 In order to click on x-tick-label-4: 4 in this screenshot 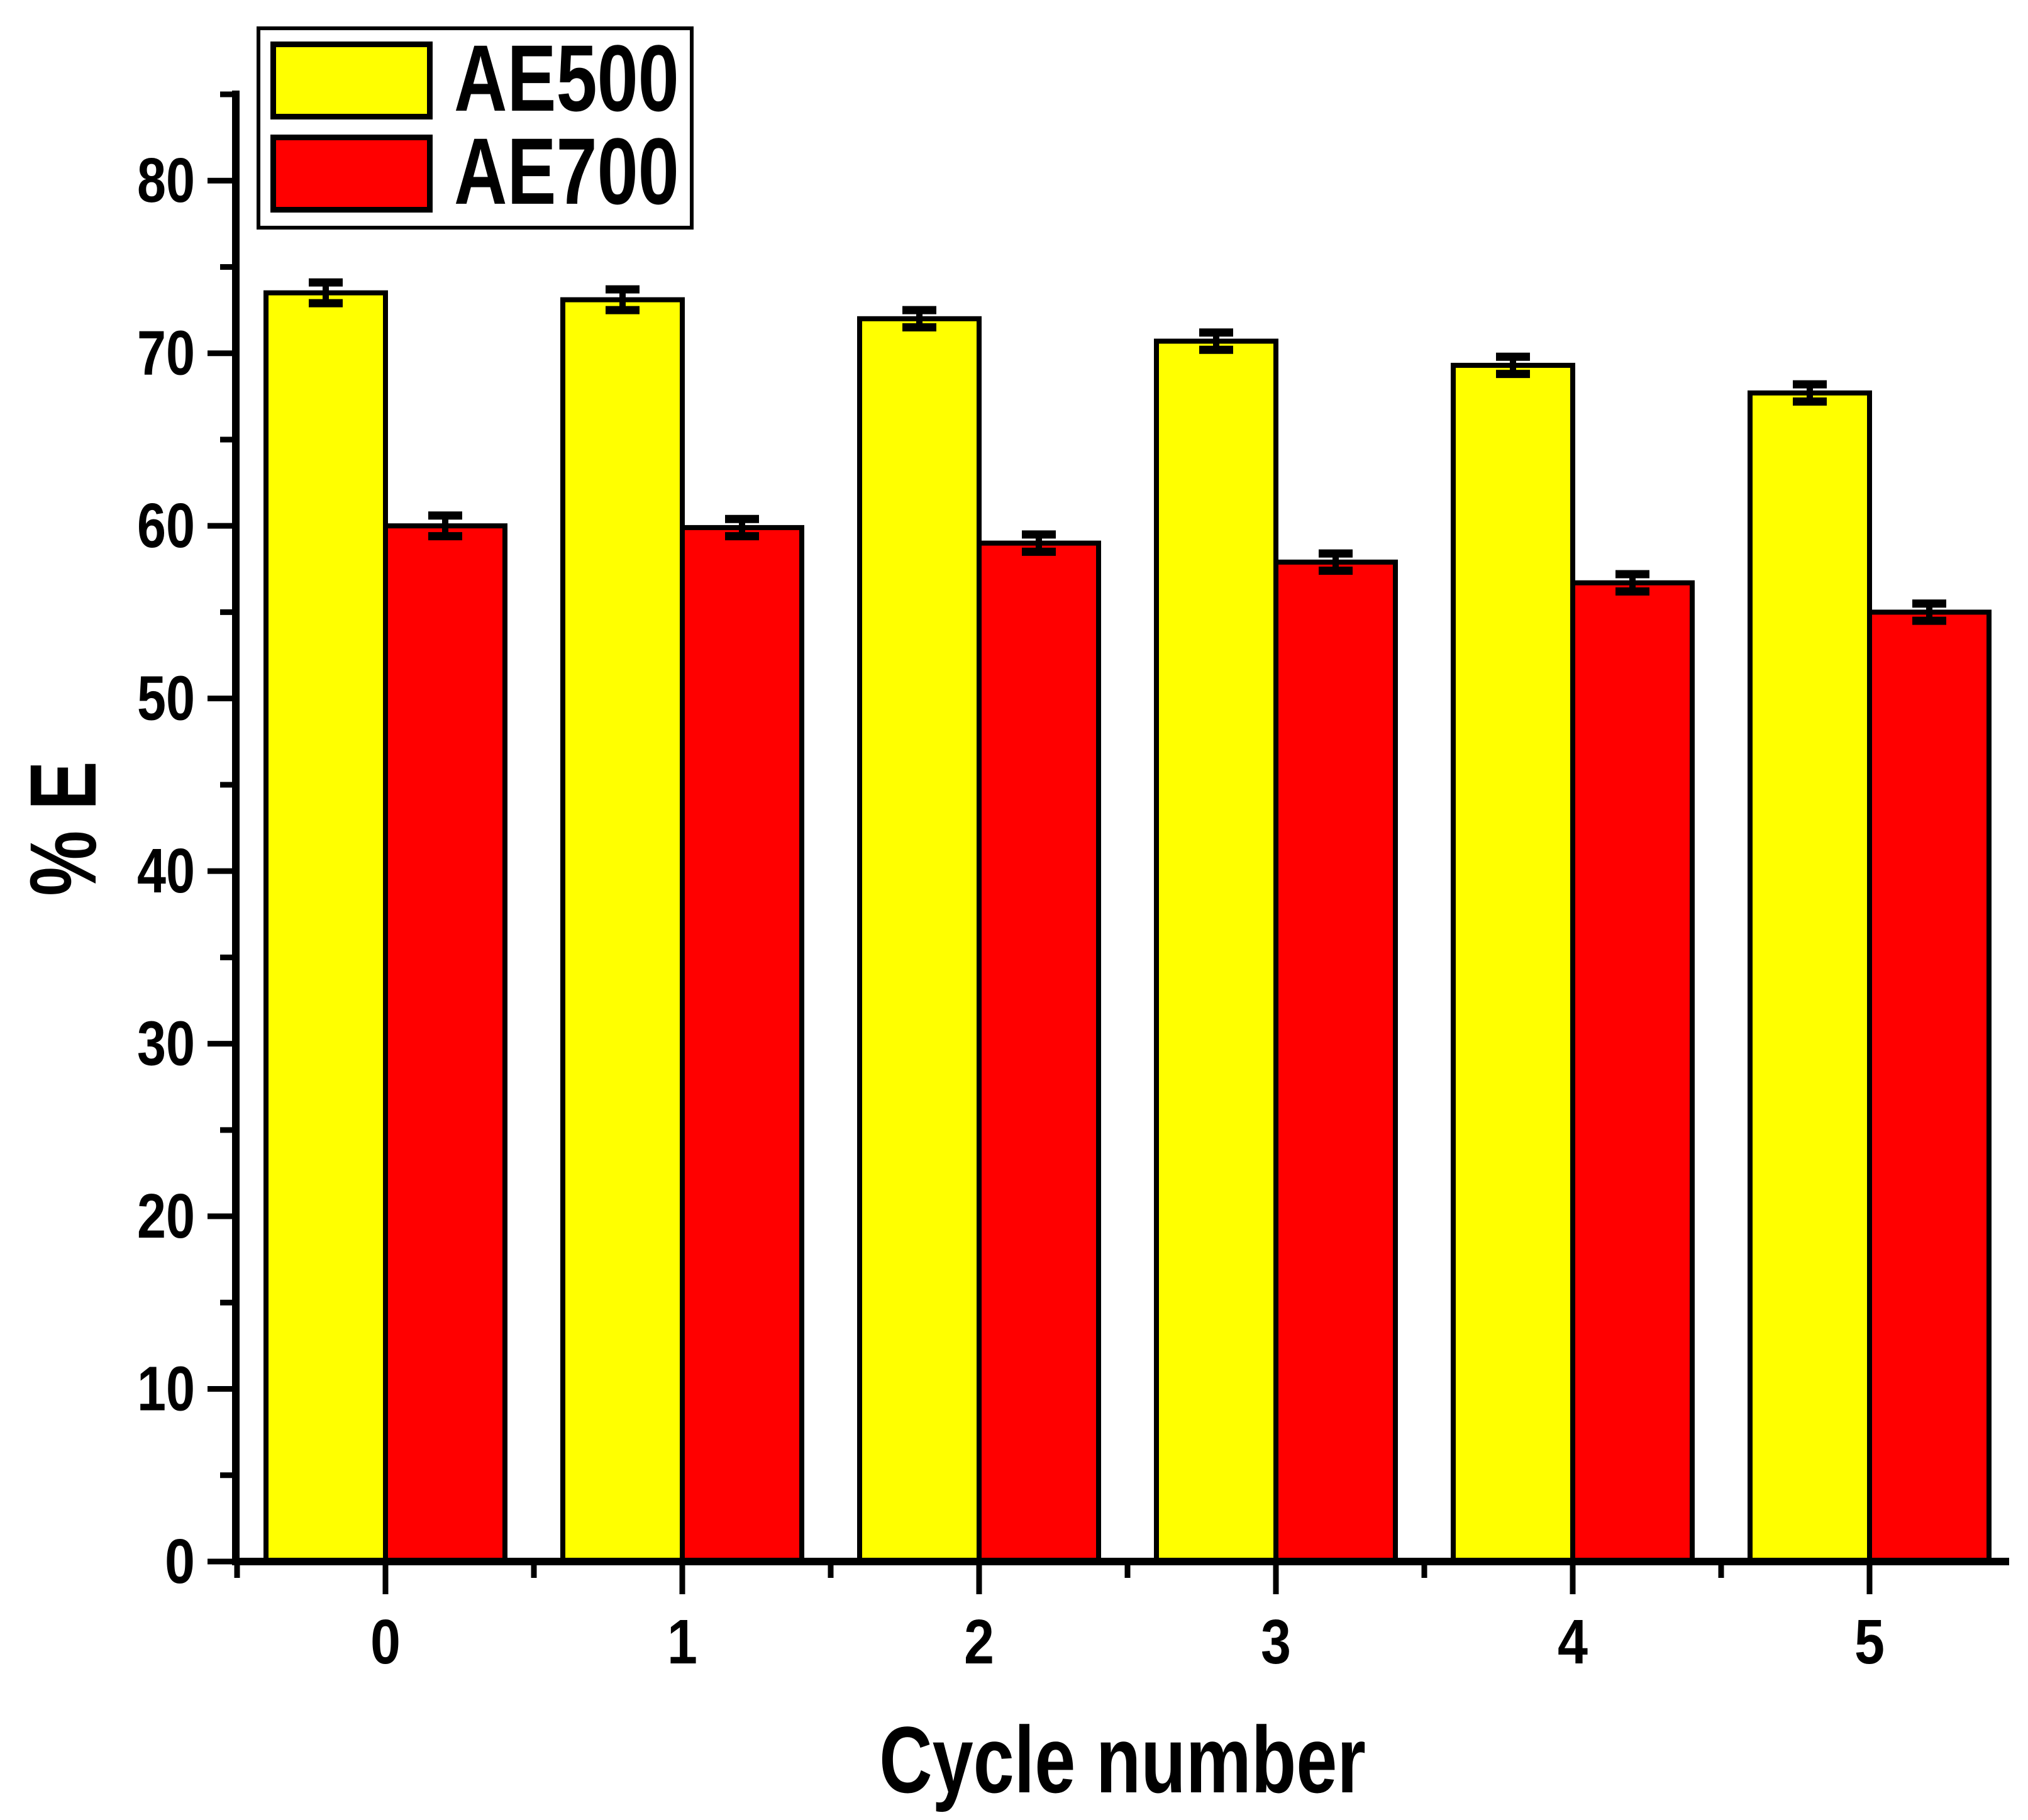, I will do `click(1573, 1642)`.